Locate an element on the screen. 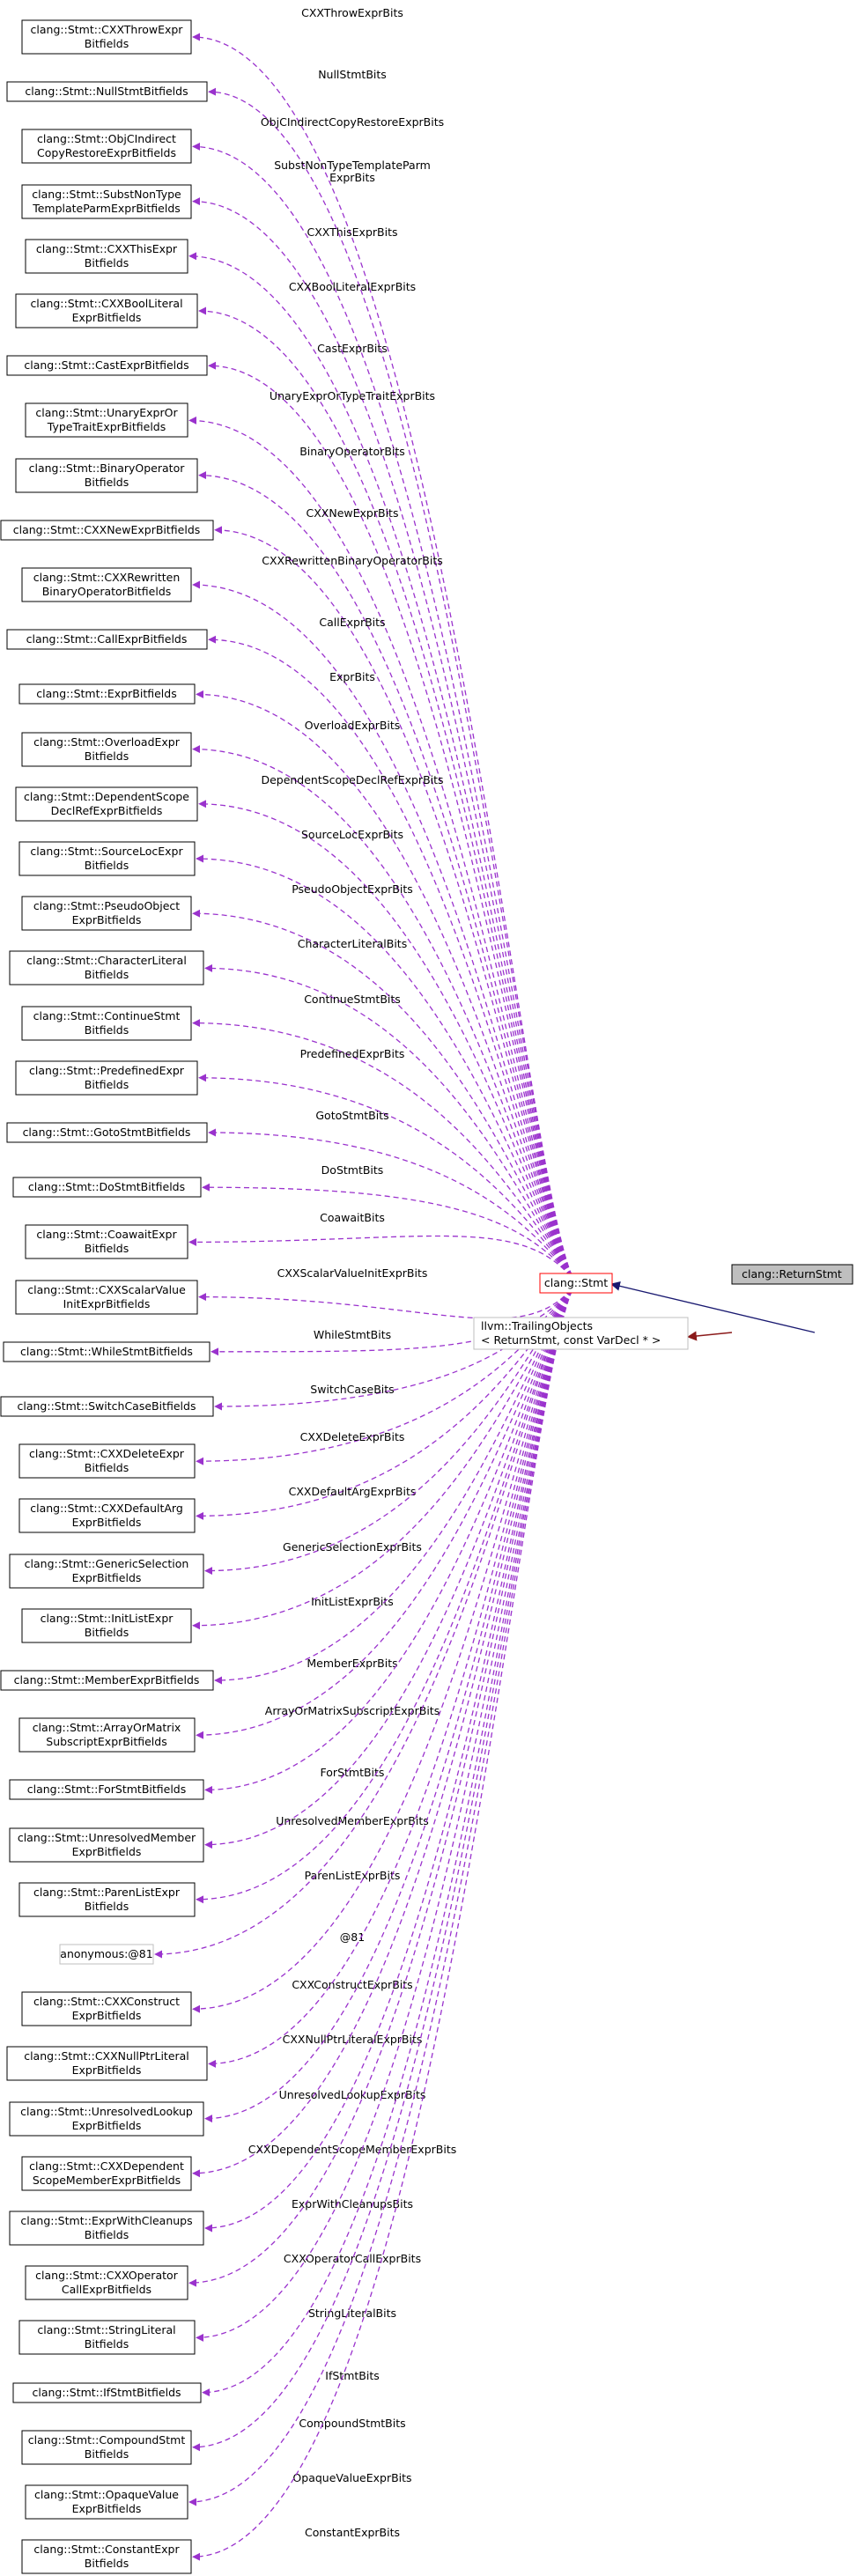 This screenshot has height=2576, width=857. edge-label: ParenListExprBits is located at coordinates (353, 1875).